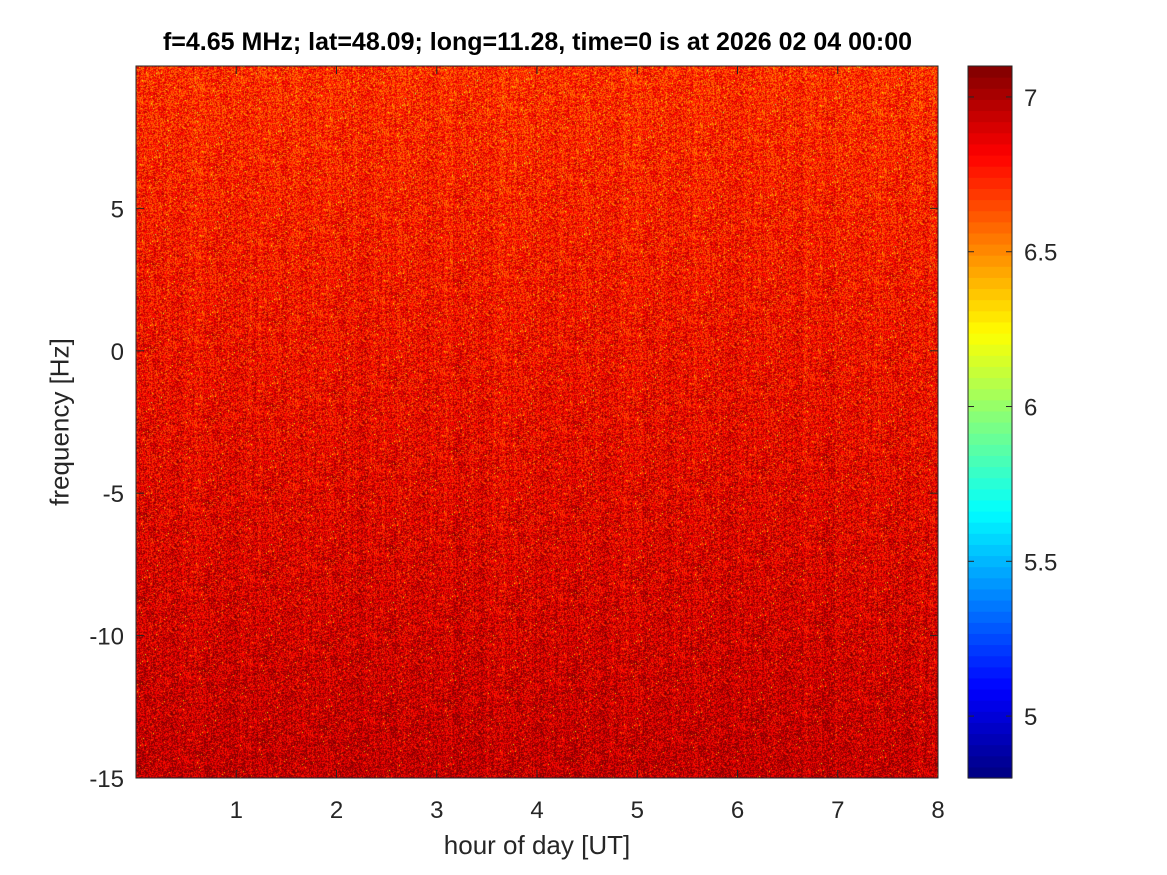 The image size is (1167, 875). I want to click on colorbar-tick-label: 6.5, so click(1040, 253).